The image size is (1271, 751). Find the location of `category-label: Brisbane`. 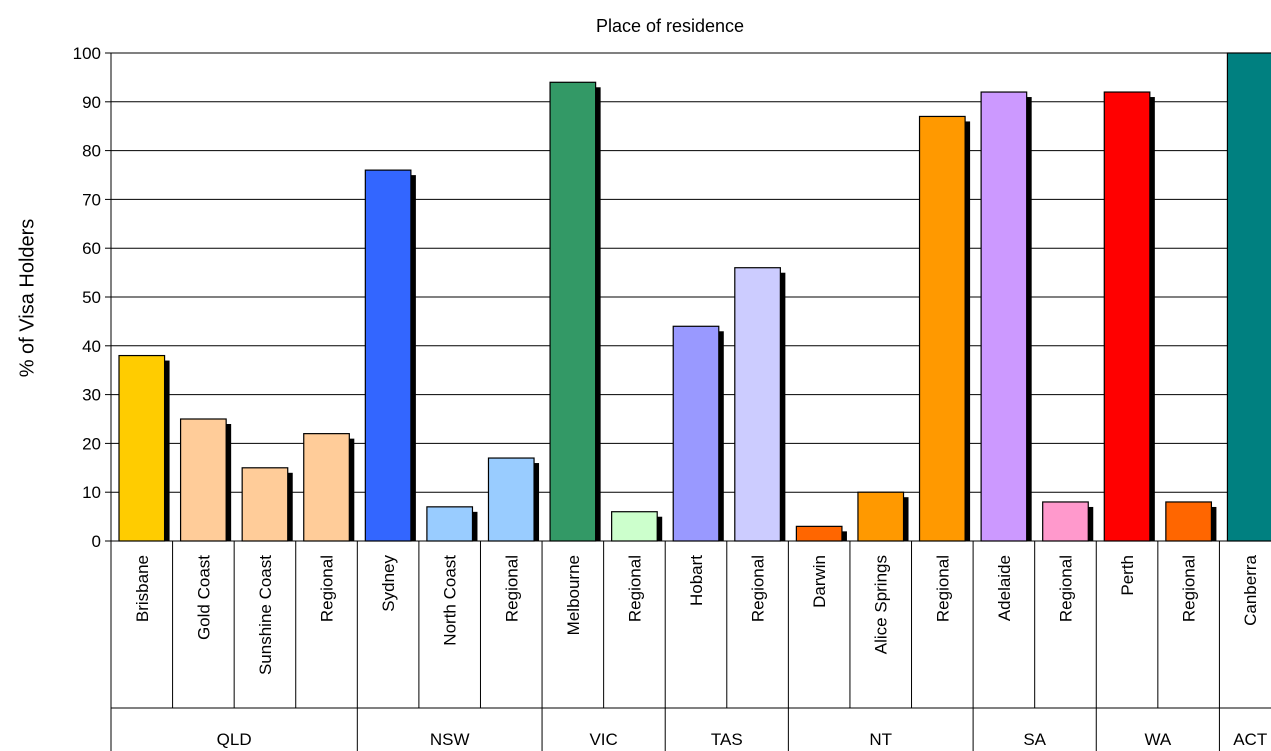

category-label: Brisbane is located at coordinates (142, 588).